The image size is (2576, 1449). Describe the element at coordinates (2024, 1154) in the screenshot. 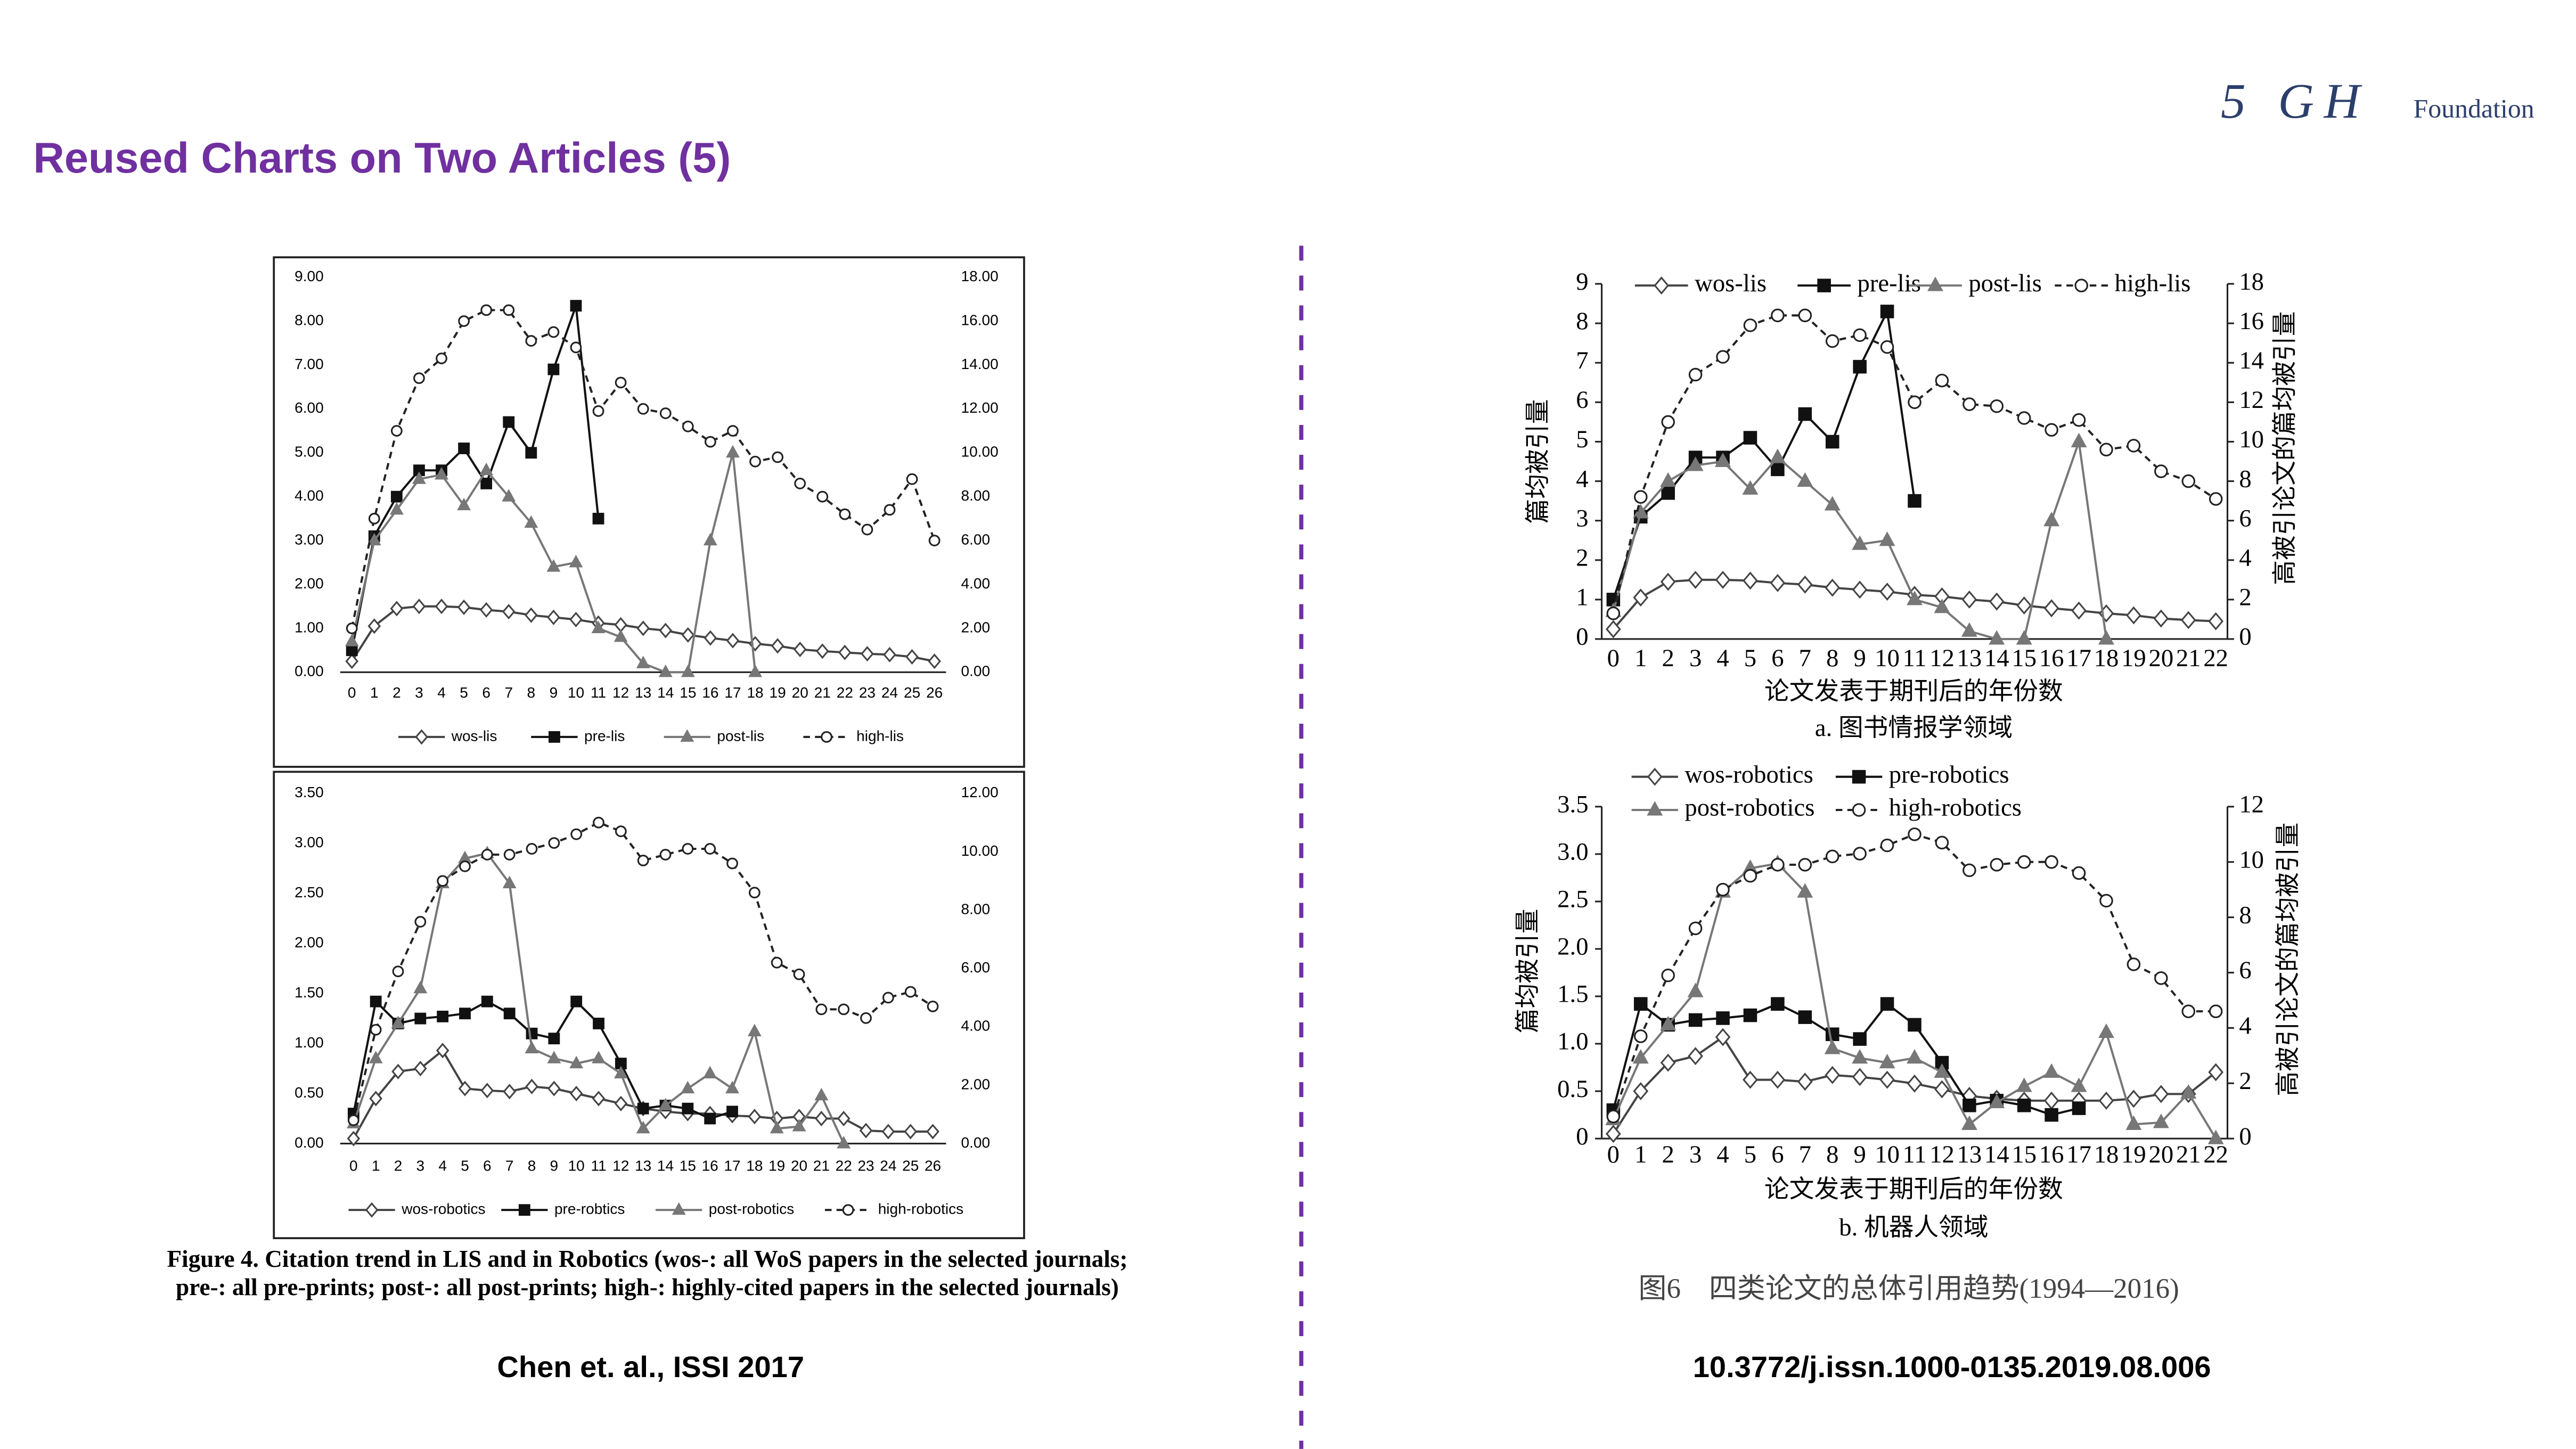

I see `x-tick-label: 15` at that location.